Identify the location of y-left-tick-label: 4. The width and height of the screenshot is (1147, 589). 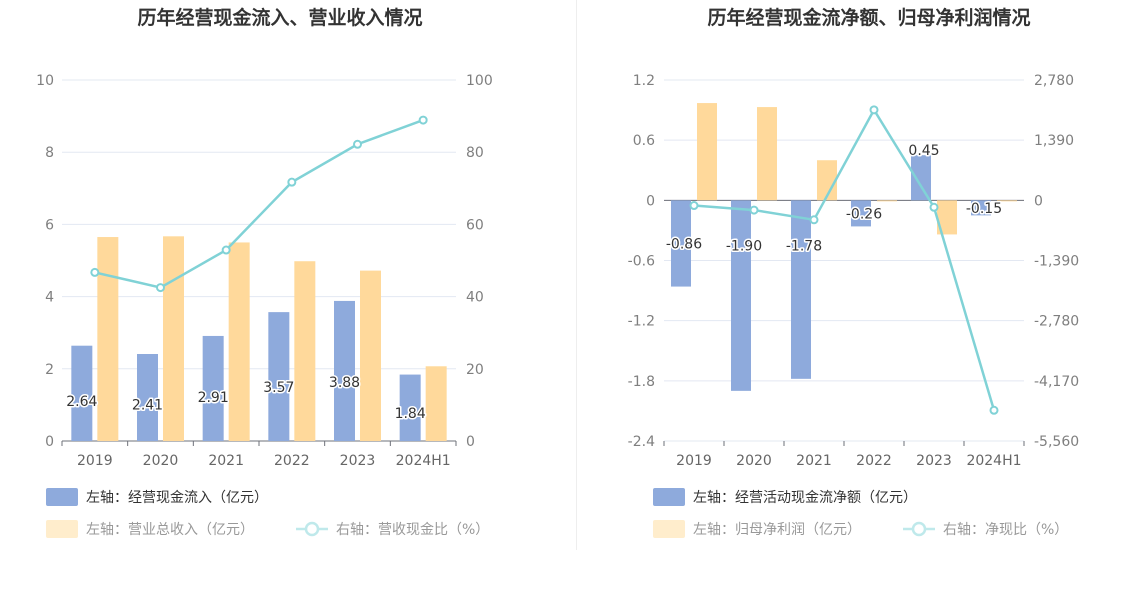
(49, 298).